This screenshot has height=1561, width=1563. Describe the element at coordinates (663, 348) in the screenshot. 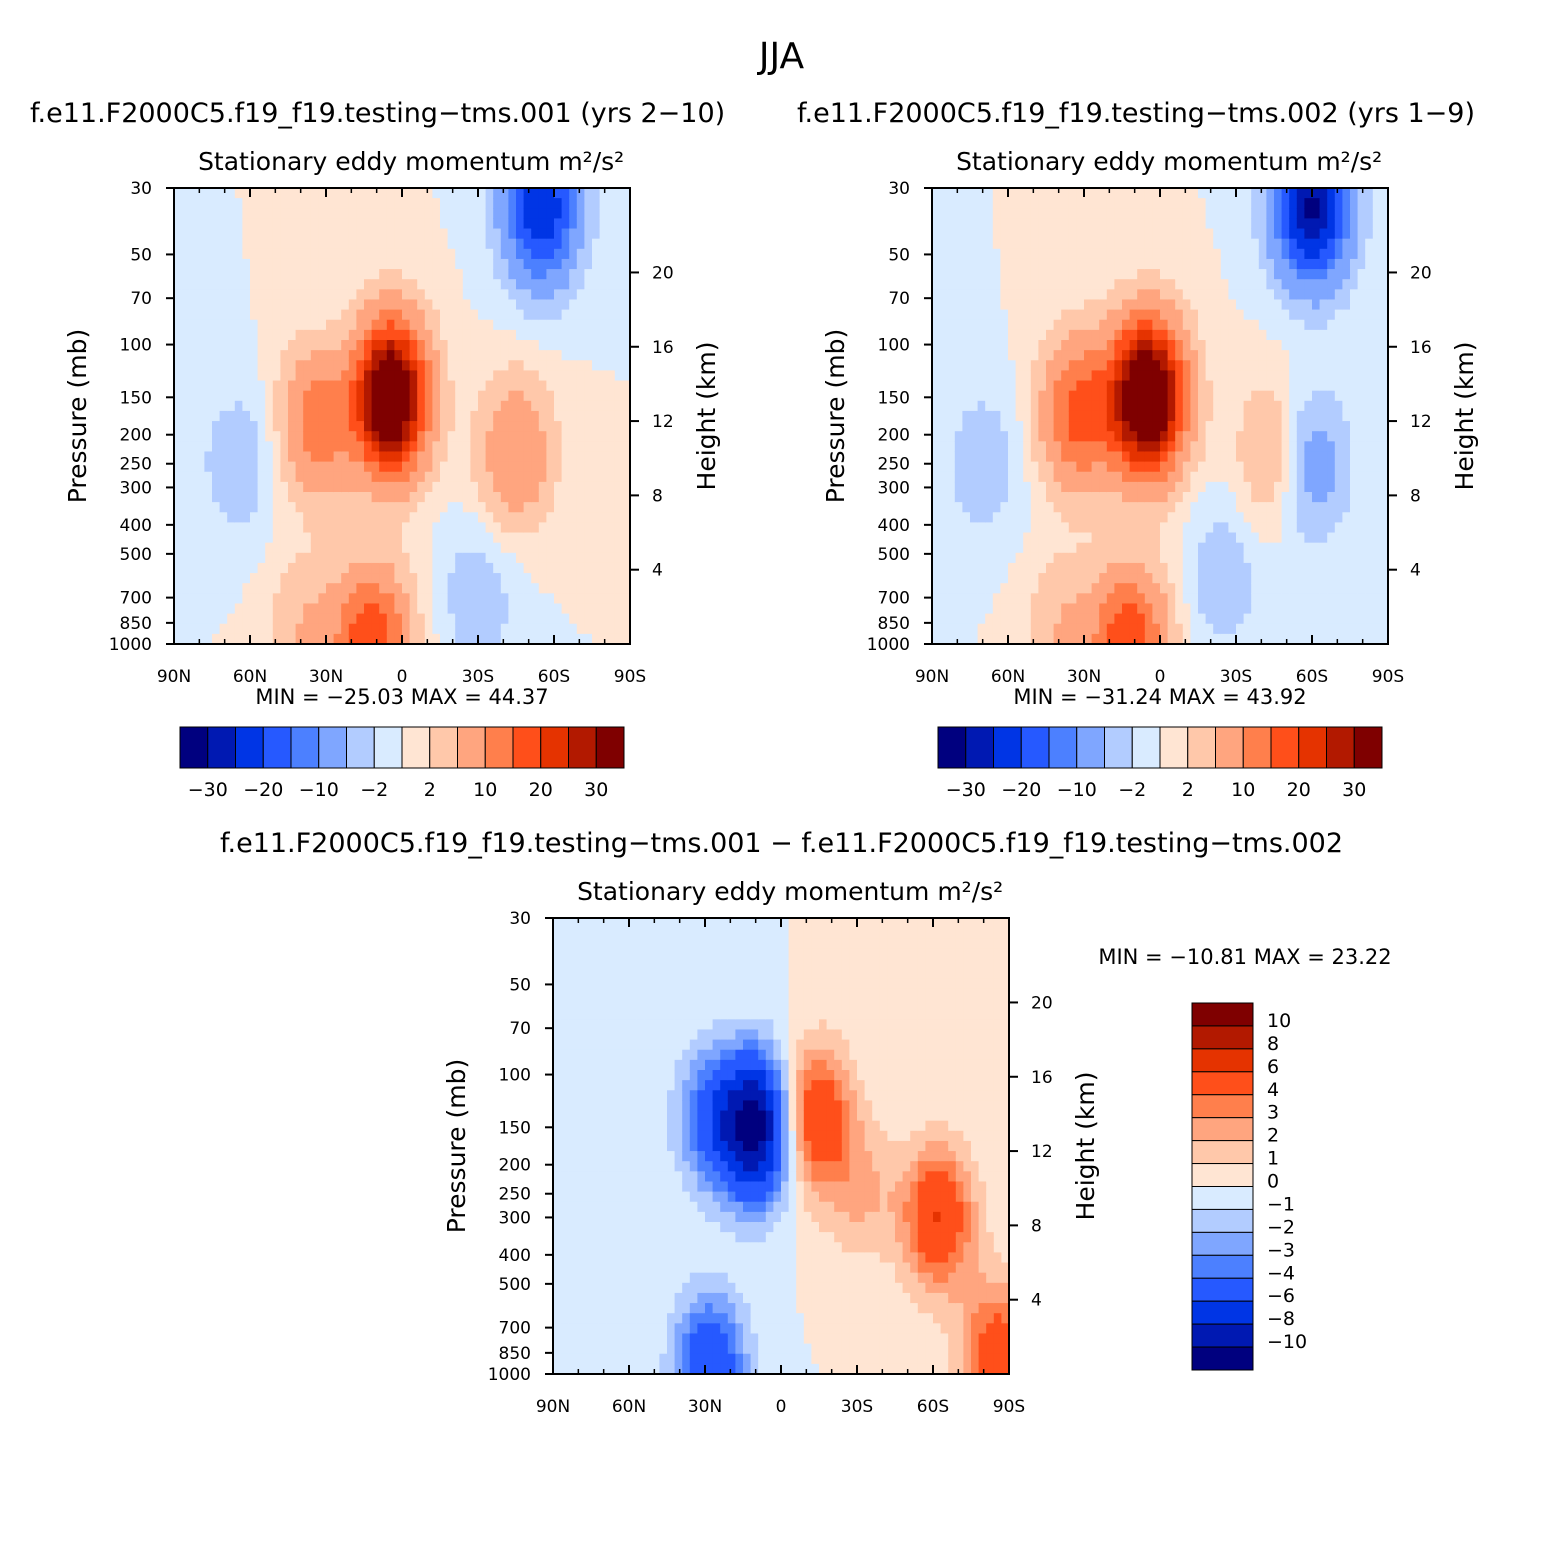

I see `y-right-tick-label: 16` at that location.